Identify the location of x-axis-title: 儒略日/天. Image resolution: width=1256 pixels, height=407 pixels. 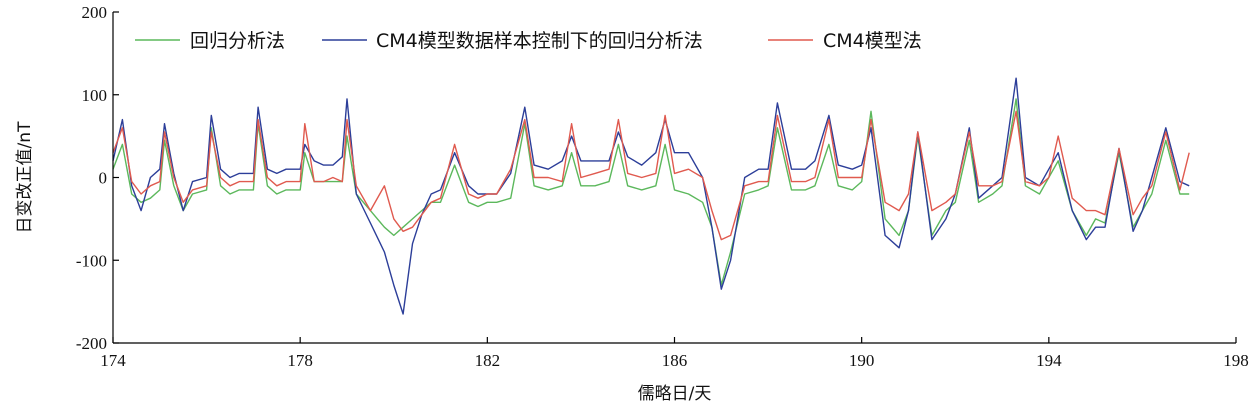
(675, 394).